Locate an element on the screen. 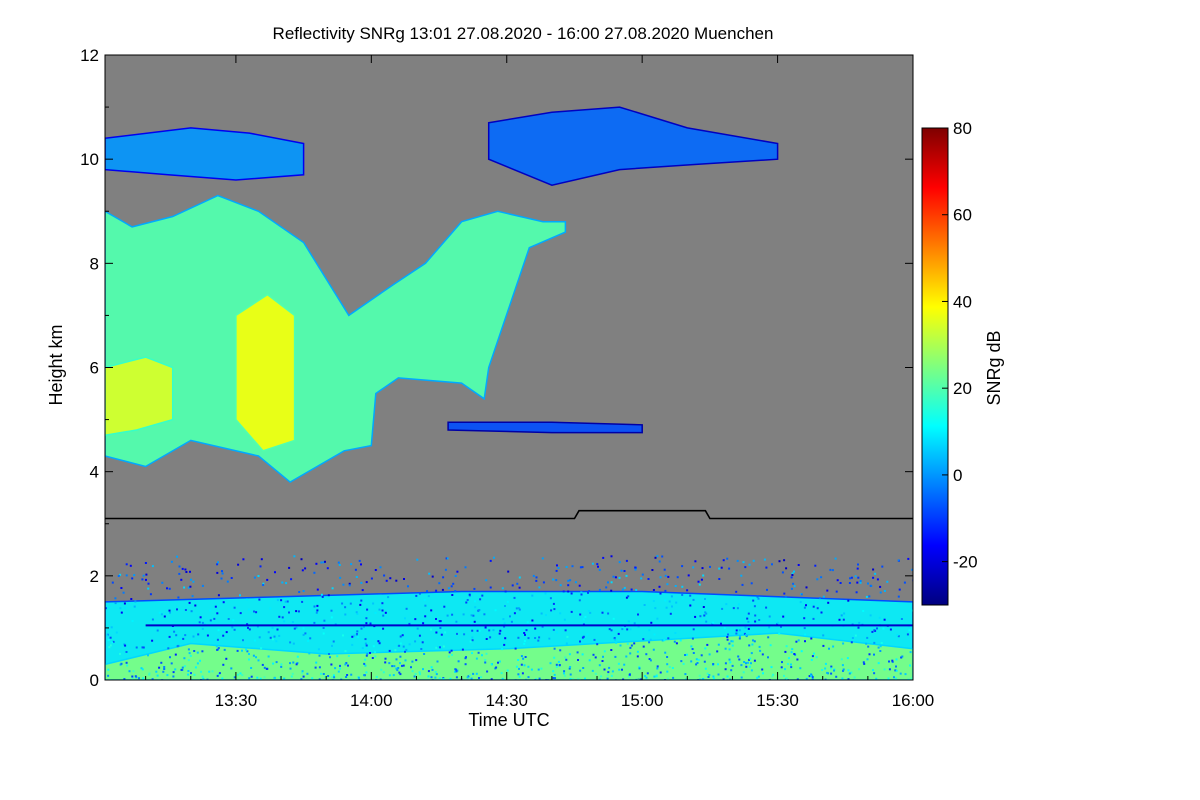  reference-height-line is located at coordinates (509, 514).